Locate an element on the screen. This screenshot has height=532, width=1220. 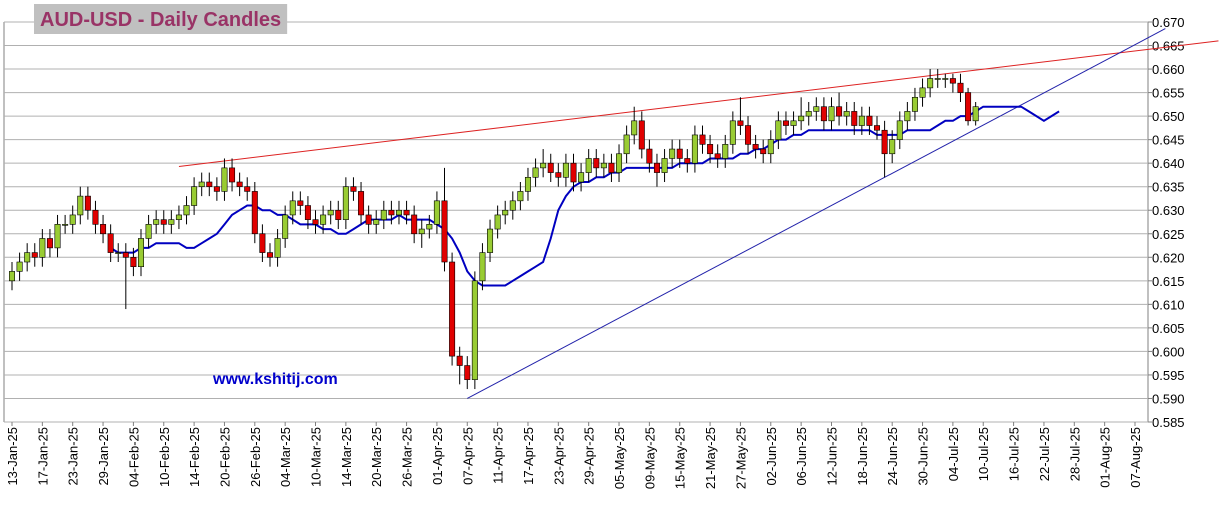
x-tick-label: 10-Mar-25 is located at coordinates (316, 457).